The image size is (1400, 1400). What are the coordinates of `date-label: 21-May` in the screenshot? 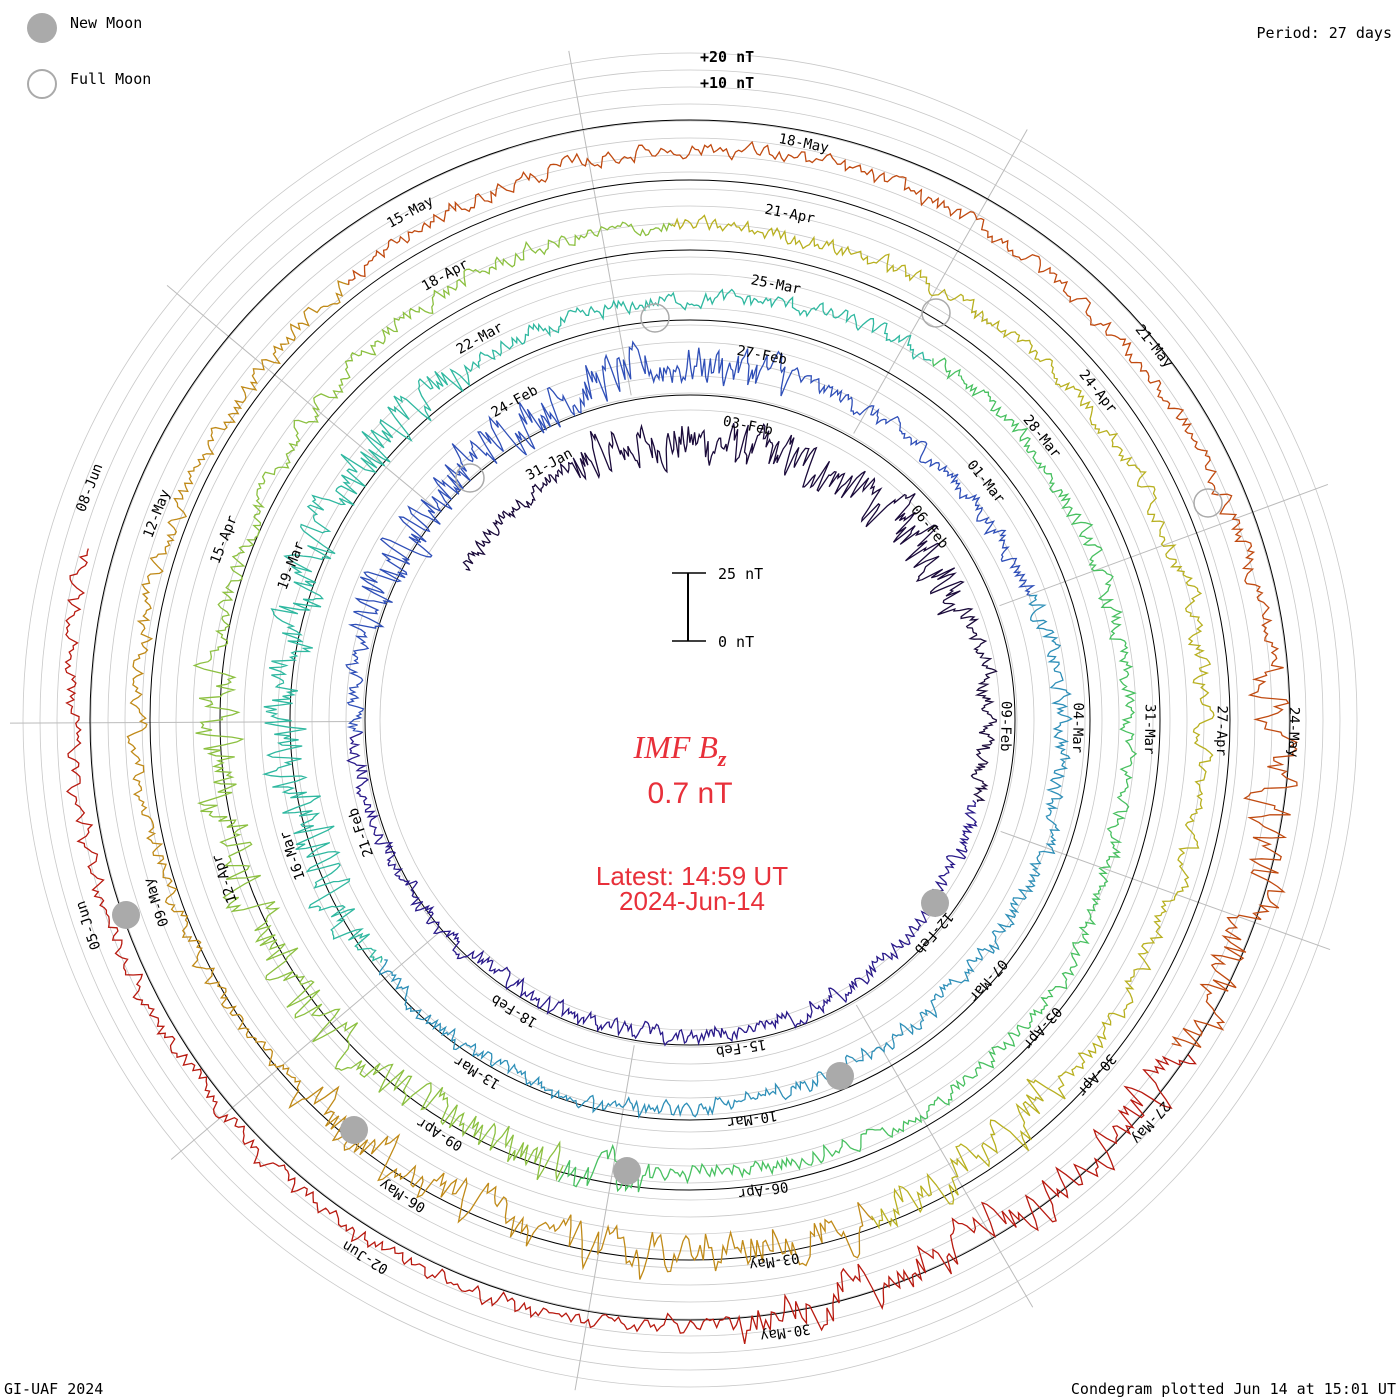 It's located at (1154, 346).